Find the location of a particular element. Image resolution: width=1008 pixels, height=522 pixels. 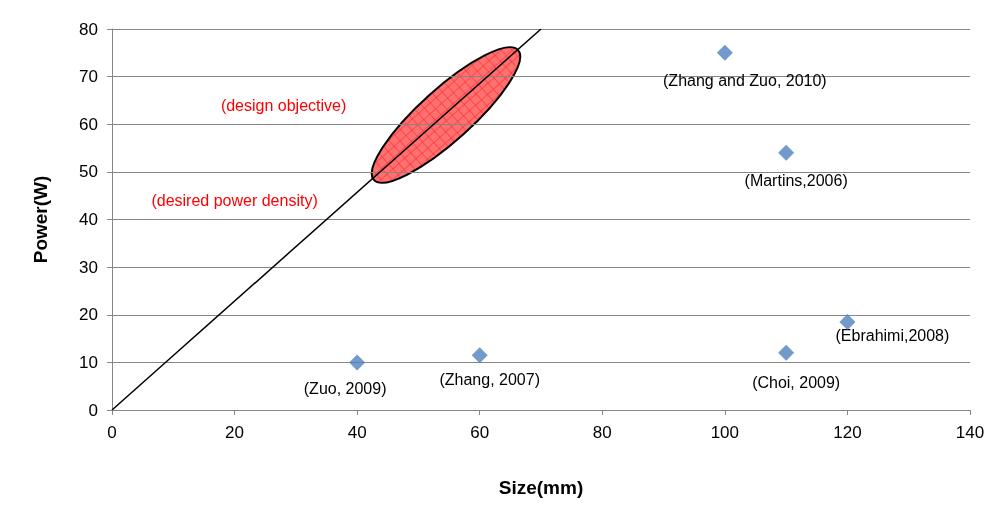

annotation: (Ebrahimi,2008) is located at coordinates (892, 336).